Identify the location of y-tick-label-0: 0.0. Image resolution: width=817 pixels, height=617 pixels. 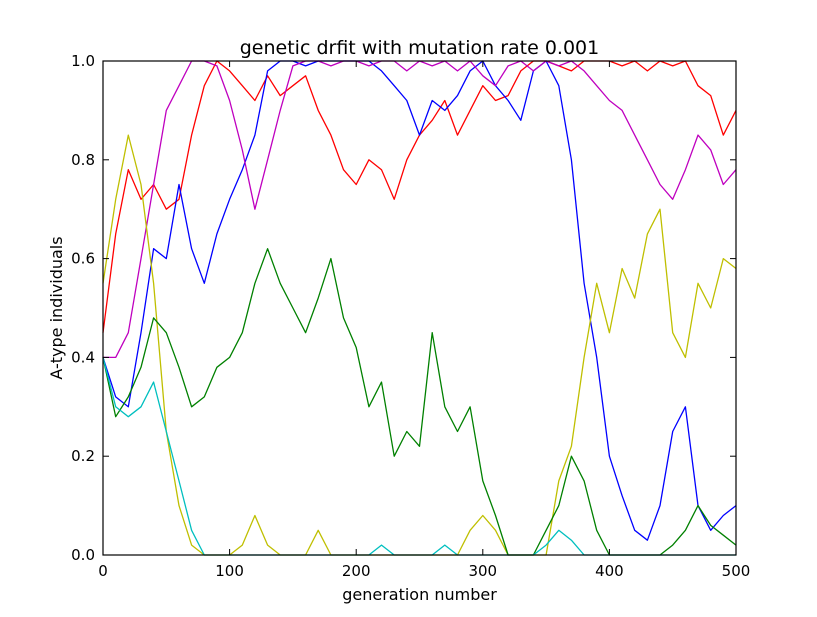
(83, 555).